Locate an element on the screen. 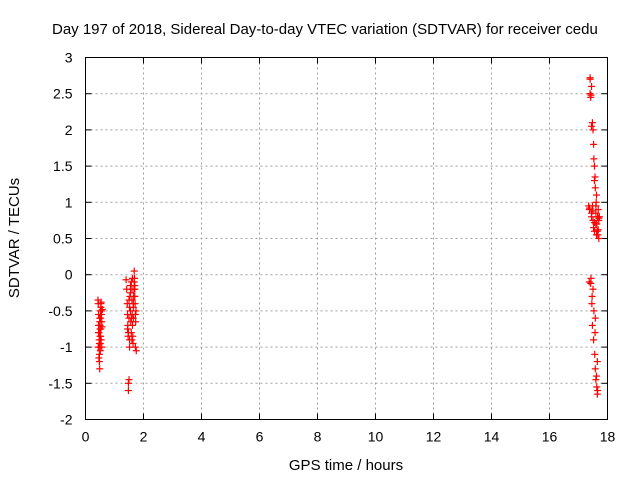 Image resolution: width=640 pixels, height=480 pixels. x-tick-label: 6 is located at coordinates (260, 437).